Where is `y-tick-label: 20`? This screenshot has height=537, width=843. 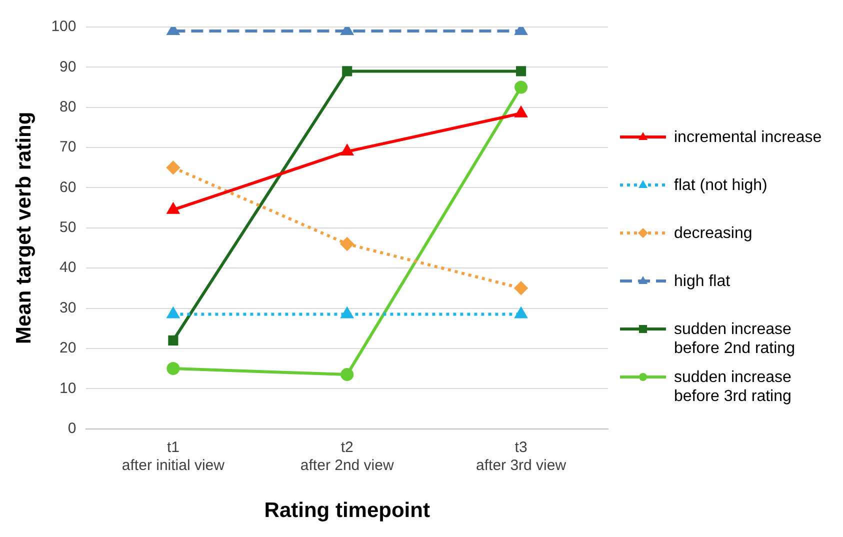
y-tick-label: 20 is located at coordinates (68, 348).